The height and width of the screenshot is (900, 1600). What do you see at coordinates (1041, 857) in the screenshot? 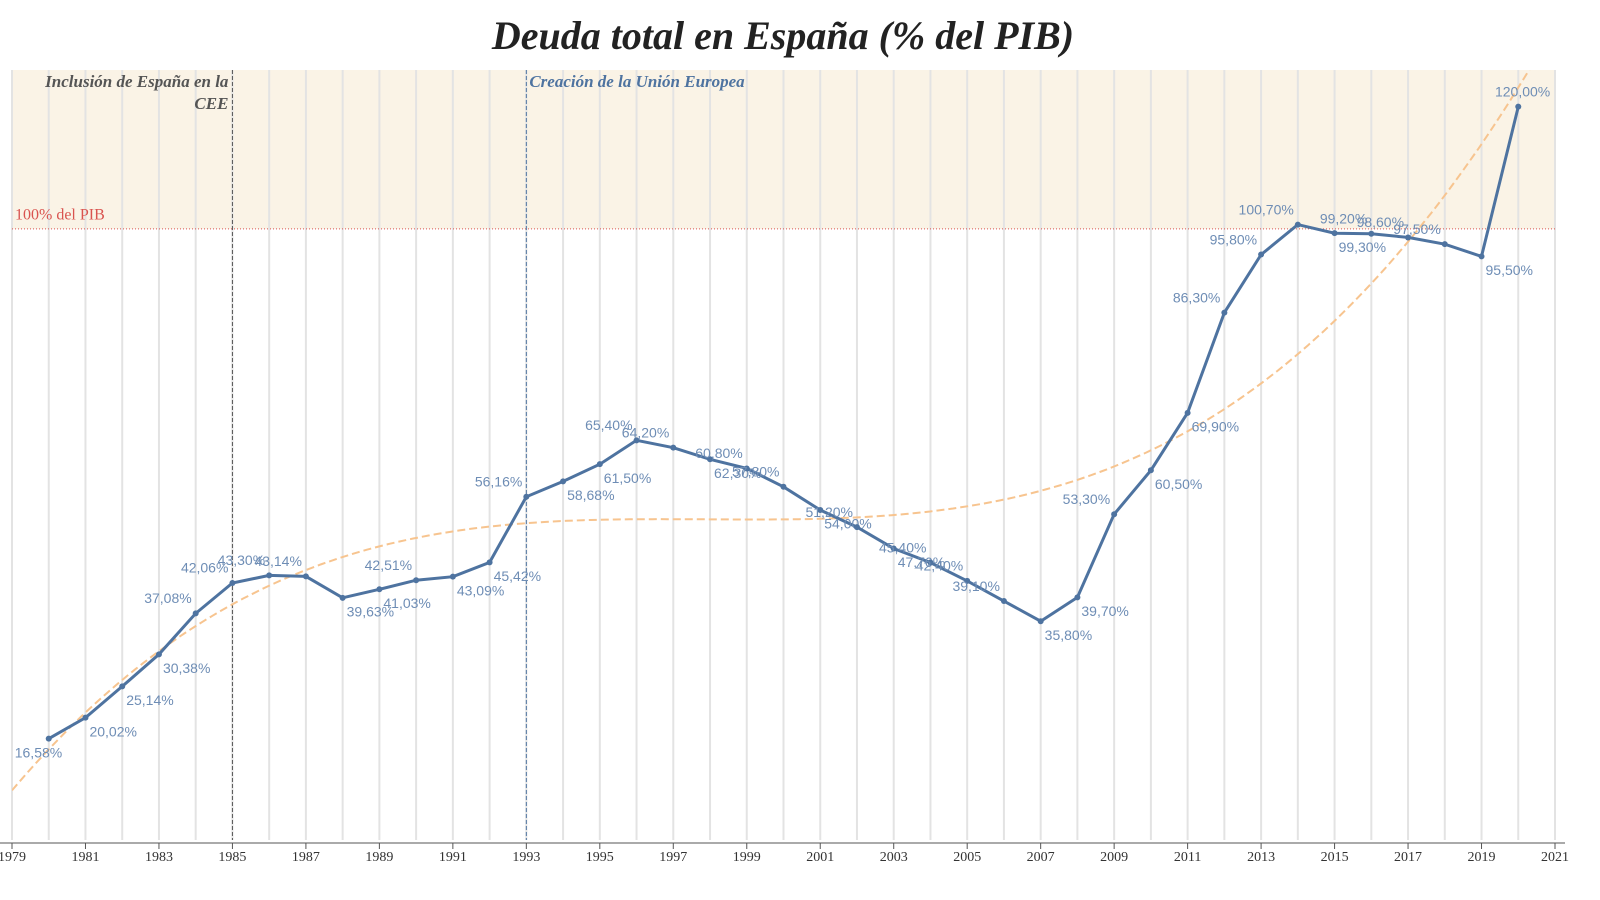
I see `x-tick-label: 2007` at bounding box center [1041, 857].